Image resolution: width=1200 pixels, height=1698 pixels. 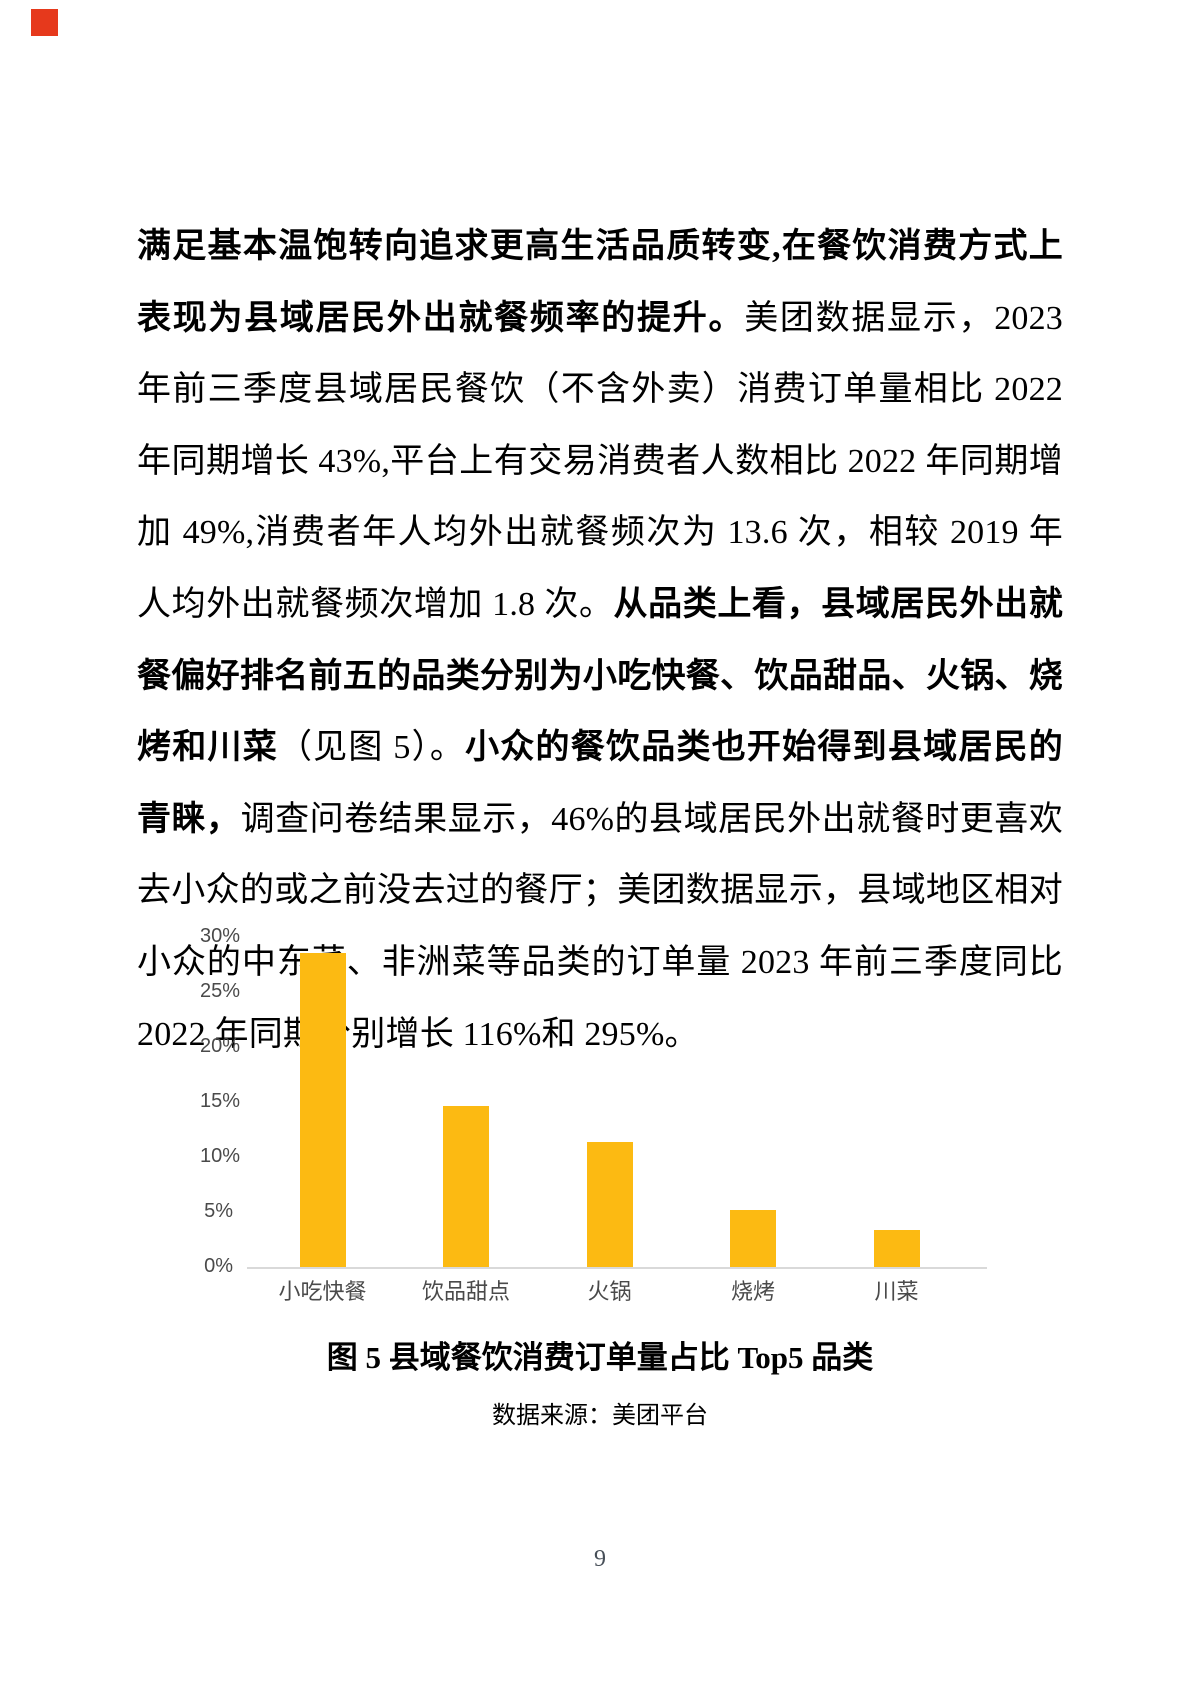 I want to click on text-segment: （见图 5）。, so click(x=371, y=748).